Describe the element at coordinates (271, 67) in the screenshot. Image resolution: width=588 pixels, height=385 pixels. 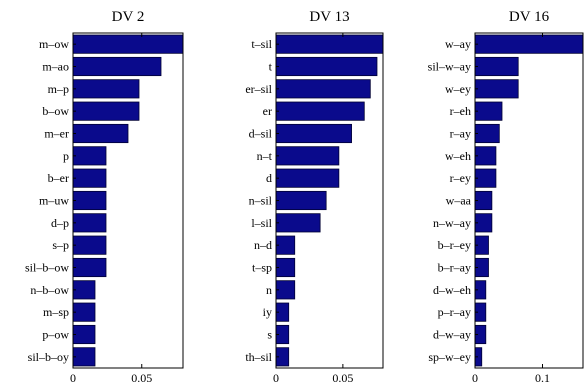
I see `category-label: t` at that location.